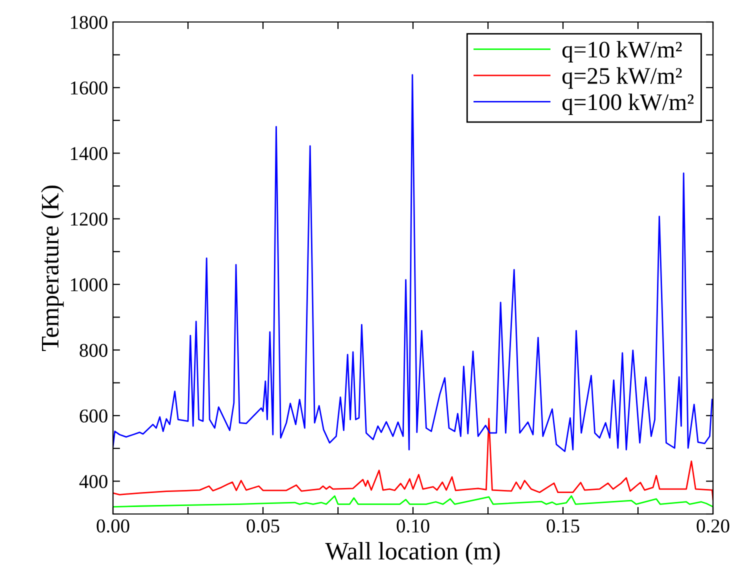  What do you see at coordinates (93, 481) in the screenshot?
I see `y-tick-label: 400` at bounding box center [93, 481].